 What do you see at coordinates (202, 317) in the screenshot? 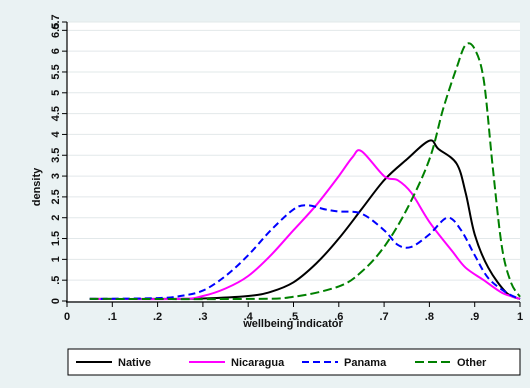
I see `x-tick-label: .3` at bounding box center [202, 317].